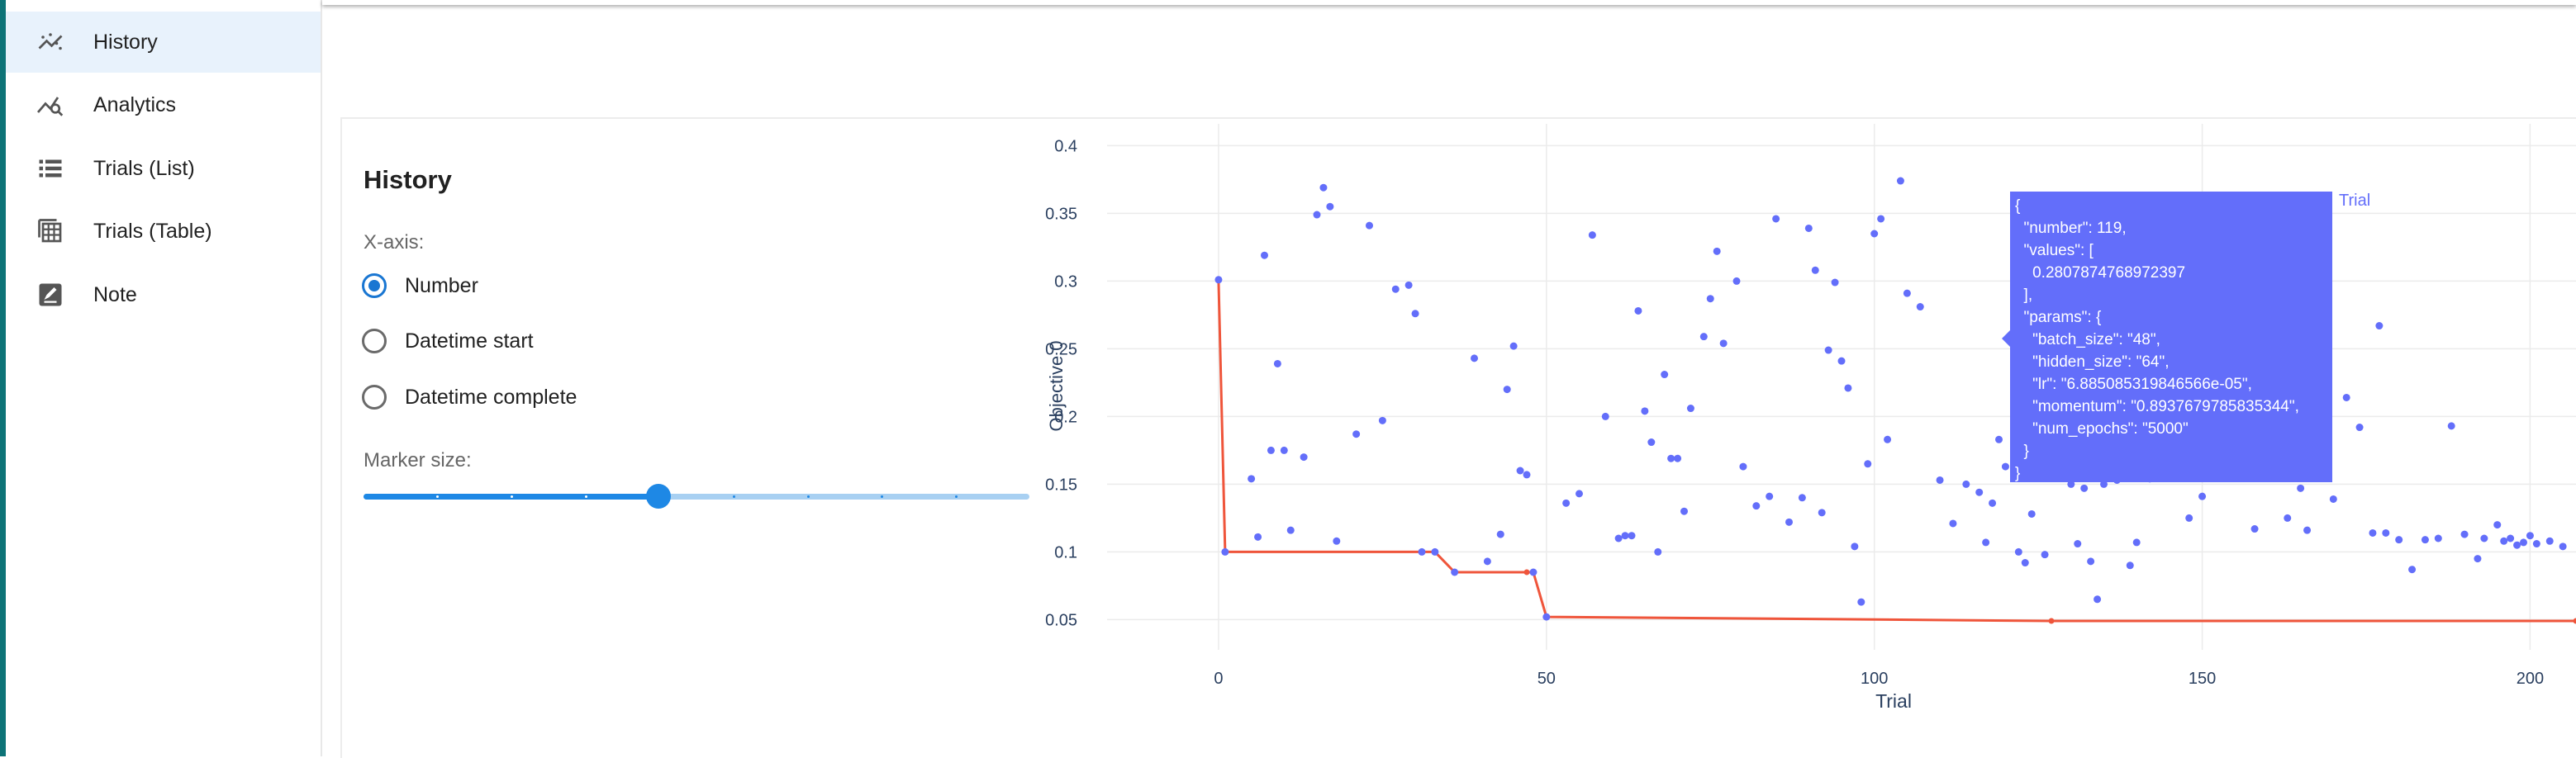 The height and width of the screenshot is (758, 2576). What do you see at coordinates (696, 496) in the screenshot?
I see `marker-size-slider` at bounding box center [696, 496].